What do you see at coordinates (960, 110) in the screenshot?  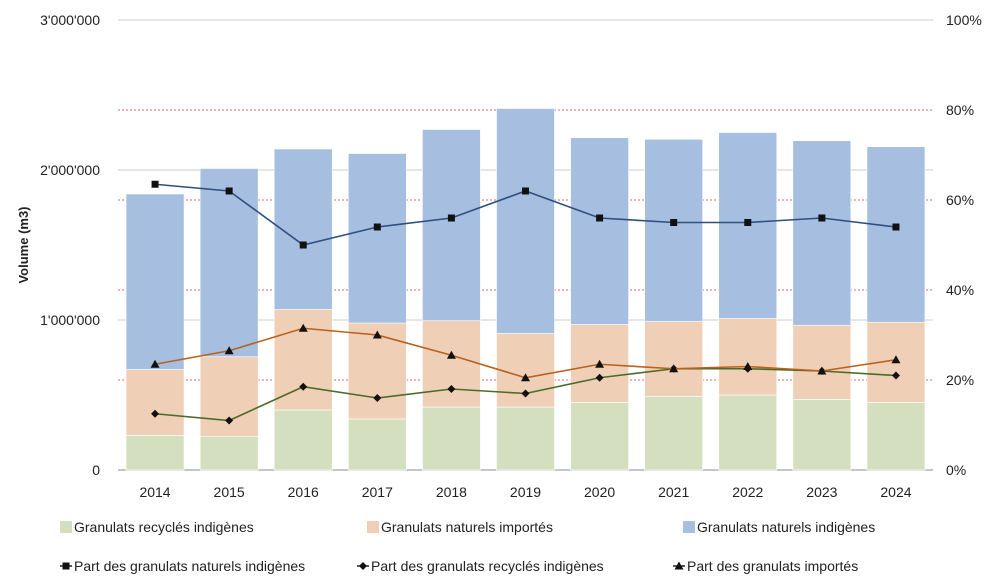 I see `y2-tick-label: 80%` at bounding box center [960, 110].